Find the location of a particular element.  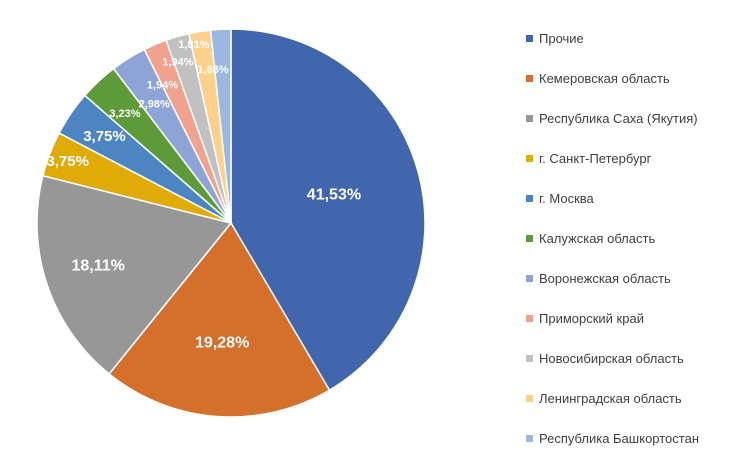

data-label-5: 3,75% is located at coordinates (104, 136).